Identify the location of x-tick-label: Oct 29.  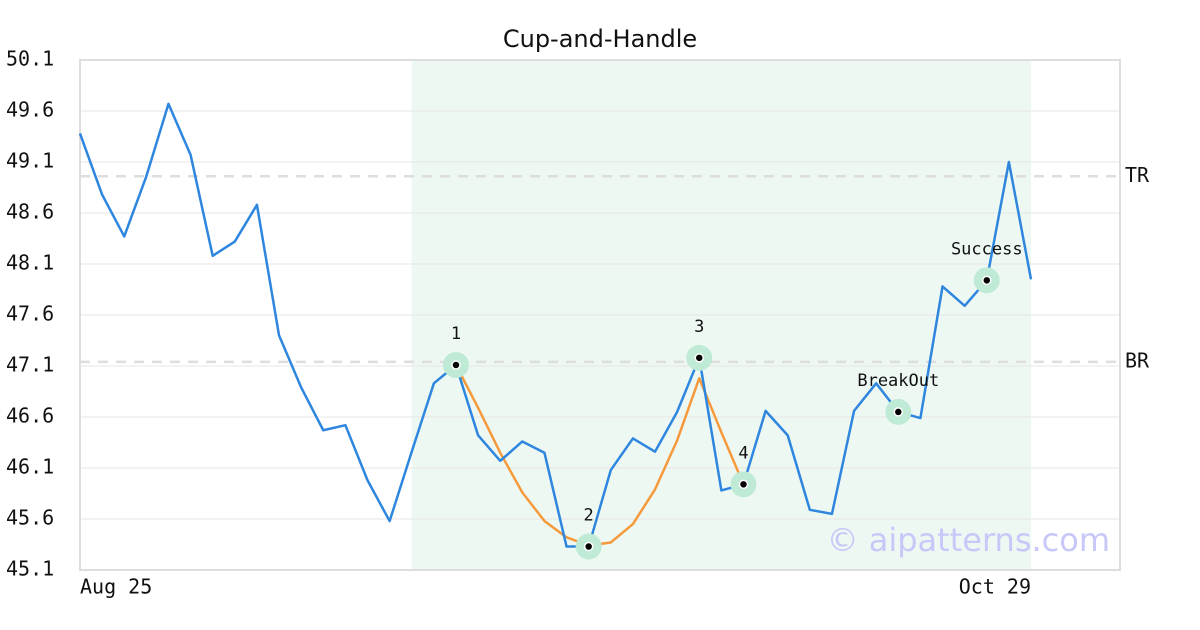
(995, 587).